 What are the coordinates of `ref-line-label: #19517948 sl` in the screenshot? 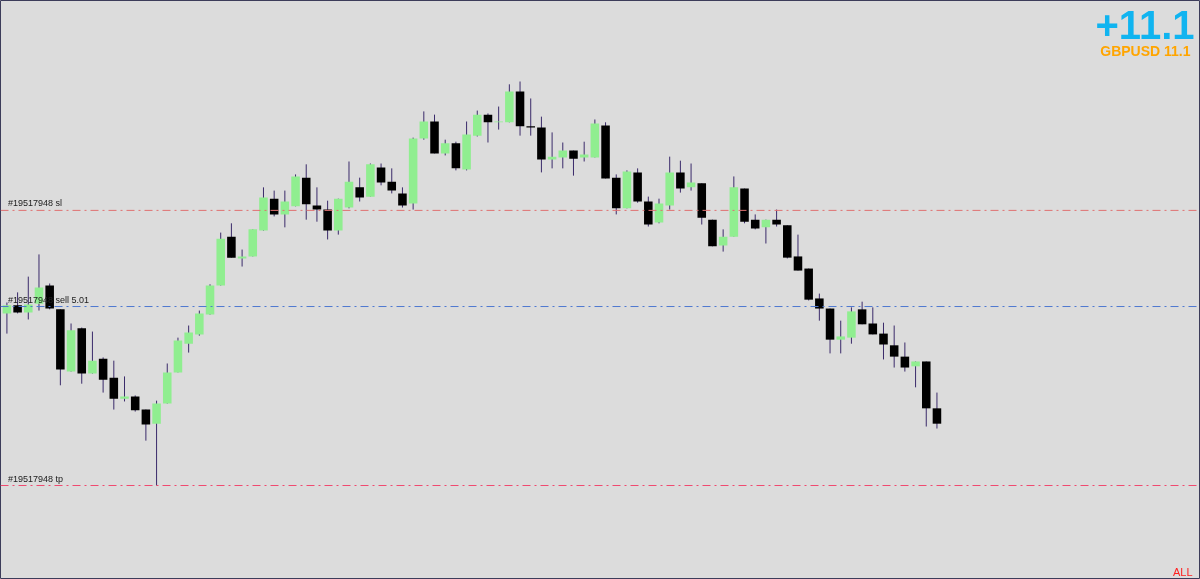 It's located at (35, 203).